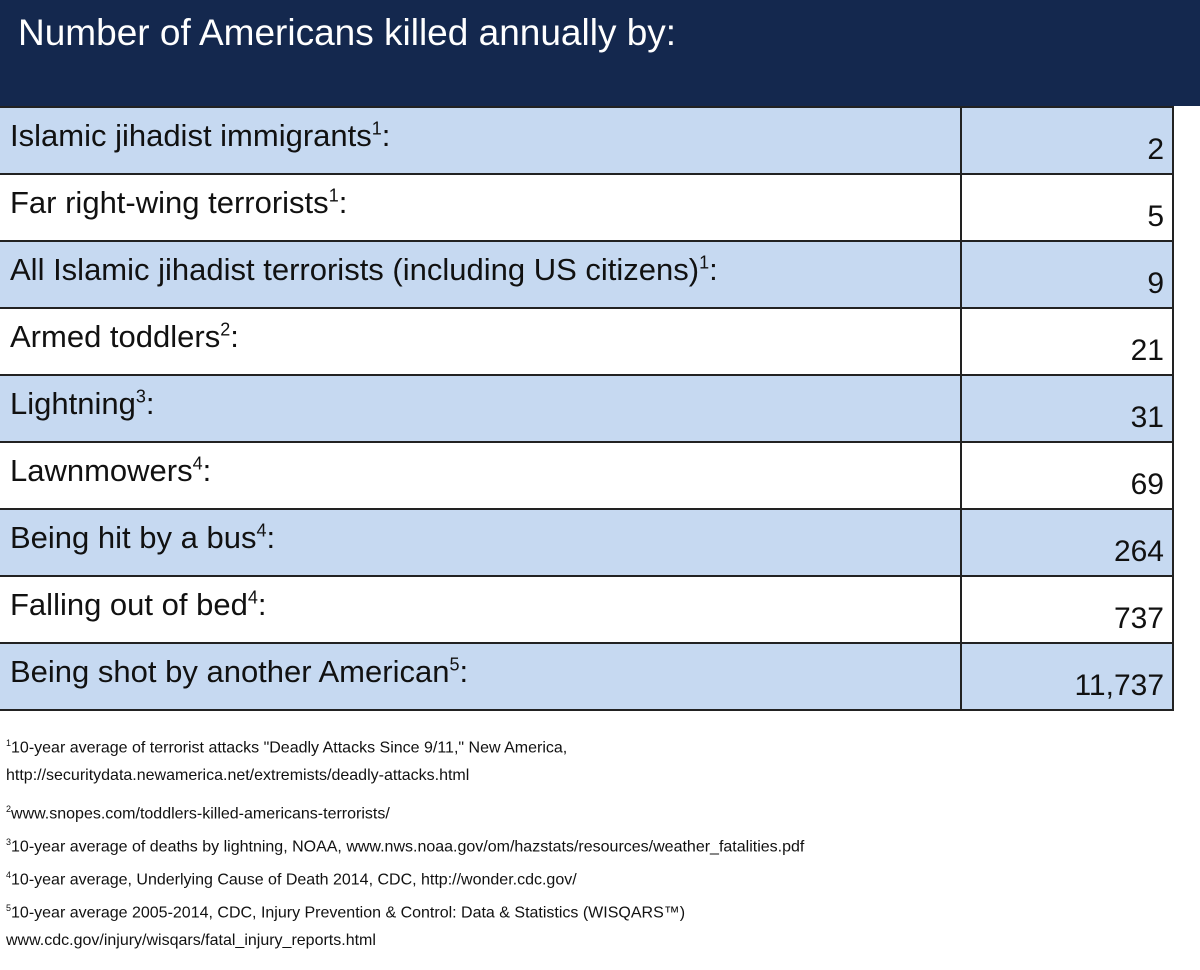  What do you see at coordinates (1147, 417) in the screenshot?
I see `row-value: 31` at bounding box center [1147, 417].